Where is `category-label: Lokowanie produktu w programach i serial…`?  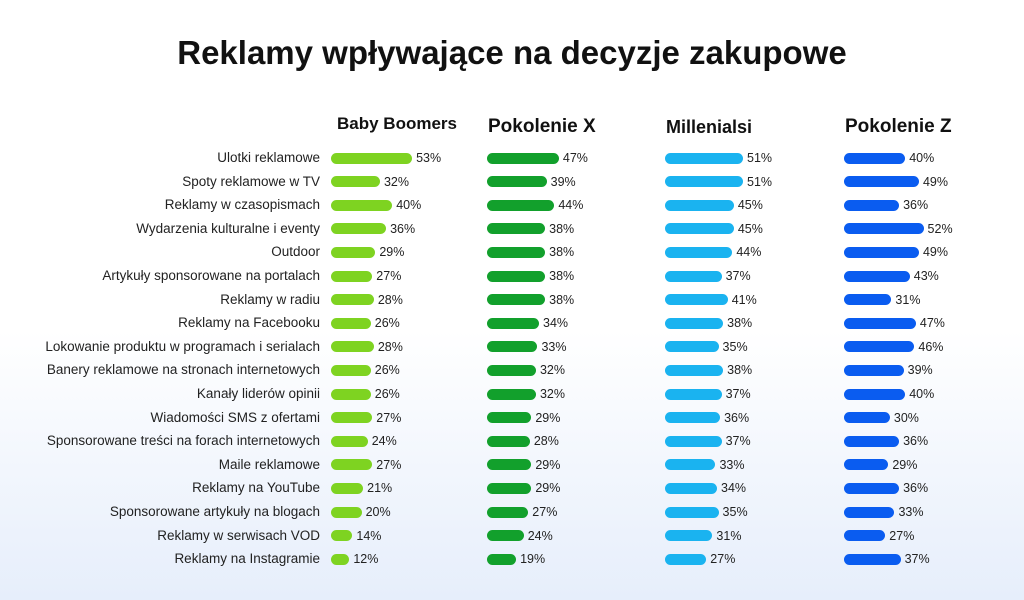 category-label: Lokowanie produktu w programach i serial… is located at coordinates (182, 346).